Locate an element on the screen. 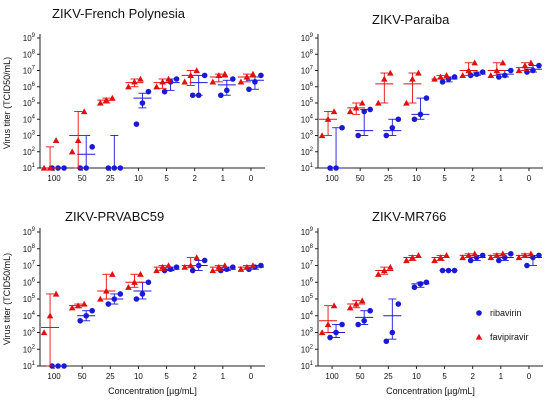 The height and width of the screenshot is (401, 550). x-tick-label: 1 is located at coordinates (501, 178).